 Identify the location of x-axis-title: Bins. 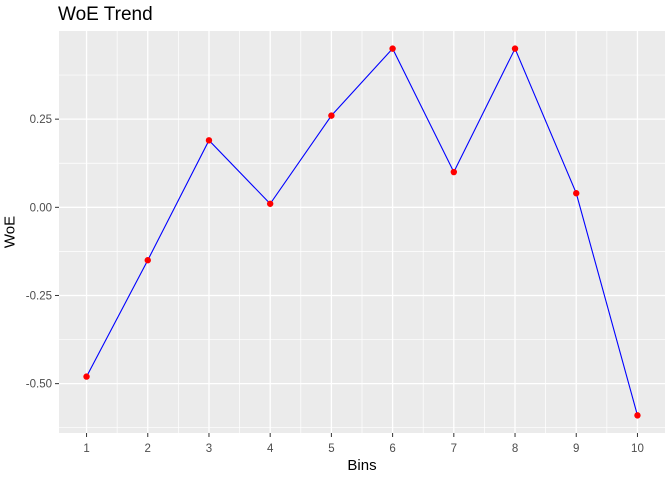
(362, 465).